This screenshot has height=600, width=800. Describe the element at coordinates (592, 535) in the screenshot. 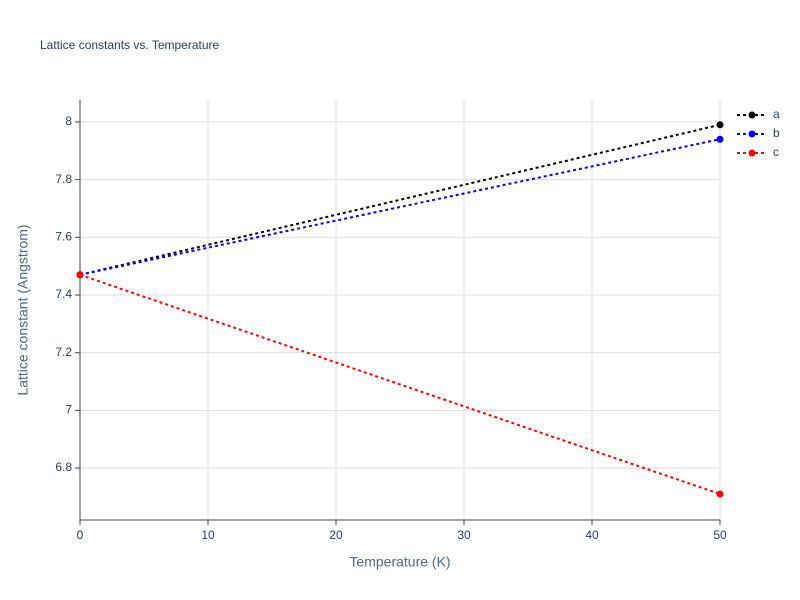

I see `x-tick-label: 40` at that location.